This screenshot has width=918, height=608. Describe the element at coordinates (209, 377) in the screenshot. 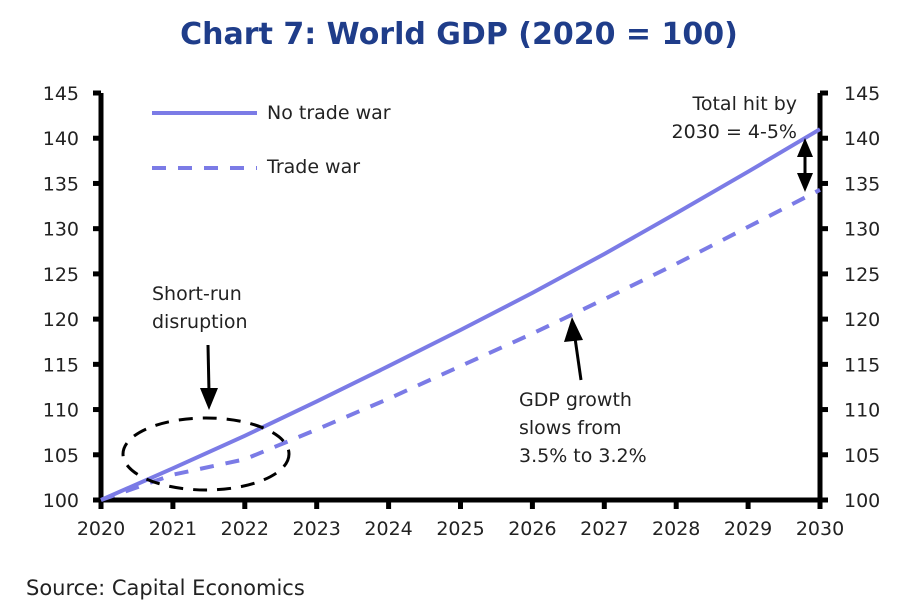

I see `down-arrow-icon` at that location.